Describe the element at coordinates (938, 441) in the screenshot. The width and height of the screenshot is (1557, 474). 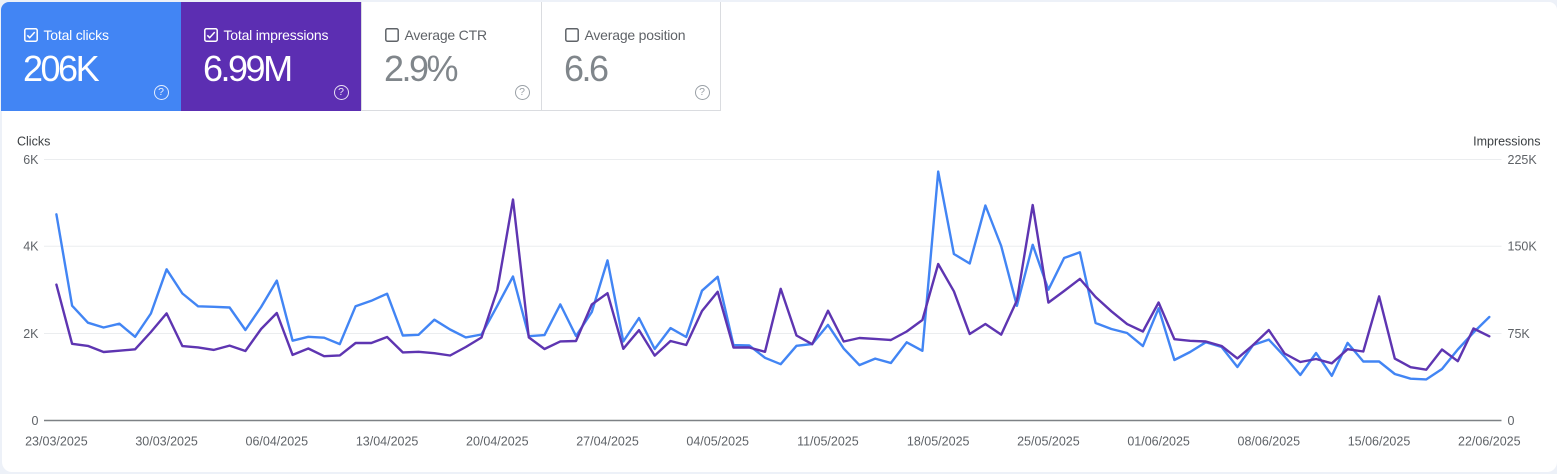
I see `svg-text: 18/05/2025` at that location.